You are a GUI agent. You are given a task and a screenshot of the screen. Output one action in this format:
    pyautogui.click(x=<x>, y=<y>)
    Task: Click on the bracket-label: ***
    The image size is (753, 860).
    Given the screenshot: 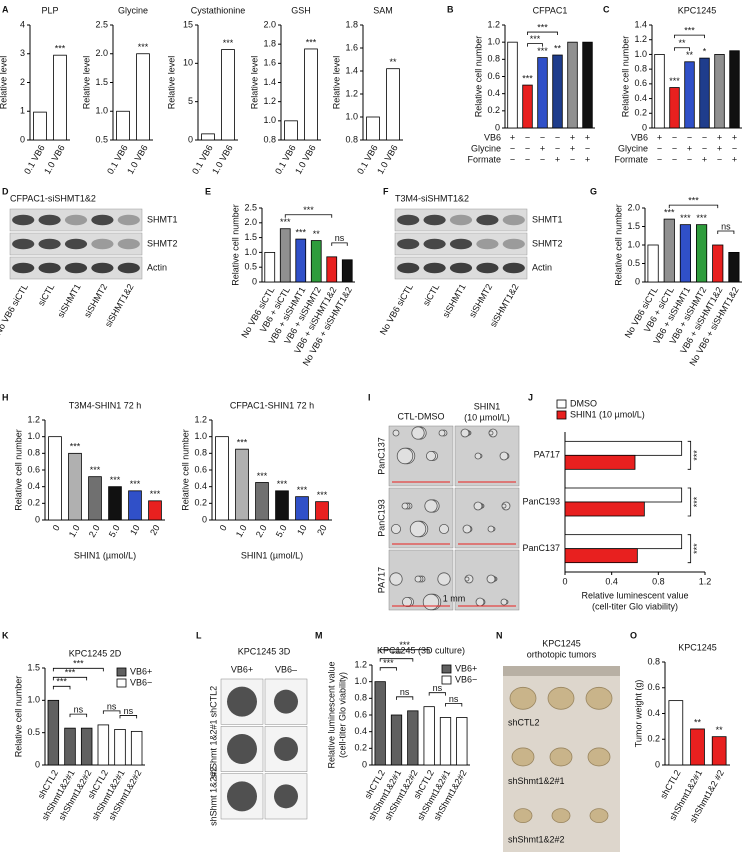 What is the action you would take?
    pyautogui.click(x=535, y=39)
    